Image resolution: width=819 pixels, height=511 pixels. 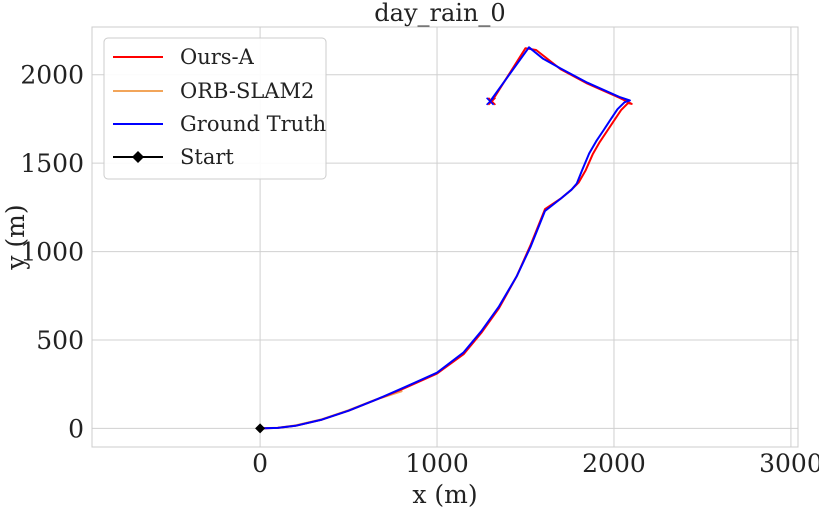 What do you see at coordinates (76, 428) in the screenshot?
I see `y-tick-label: 0` at bounding box center [76, 428].